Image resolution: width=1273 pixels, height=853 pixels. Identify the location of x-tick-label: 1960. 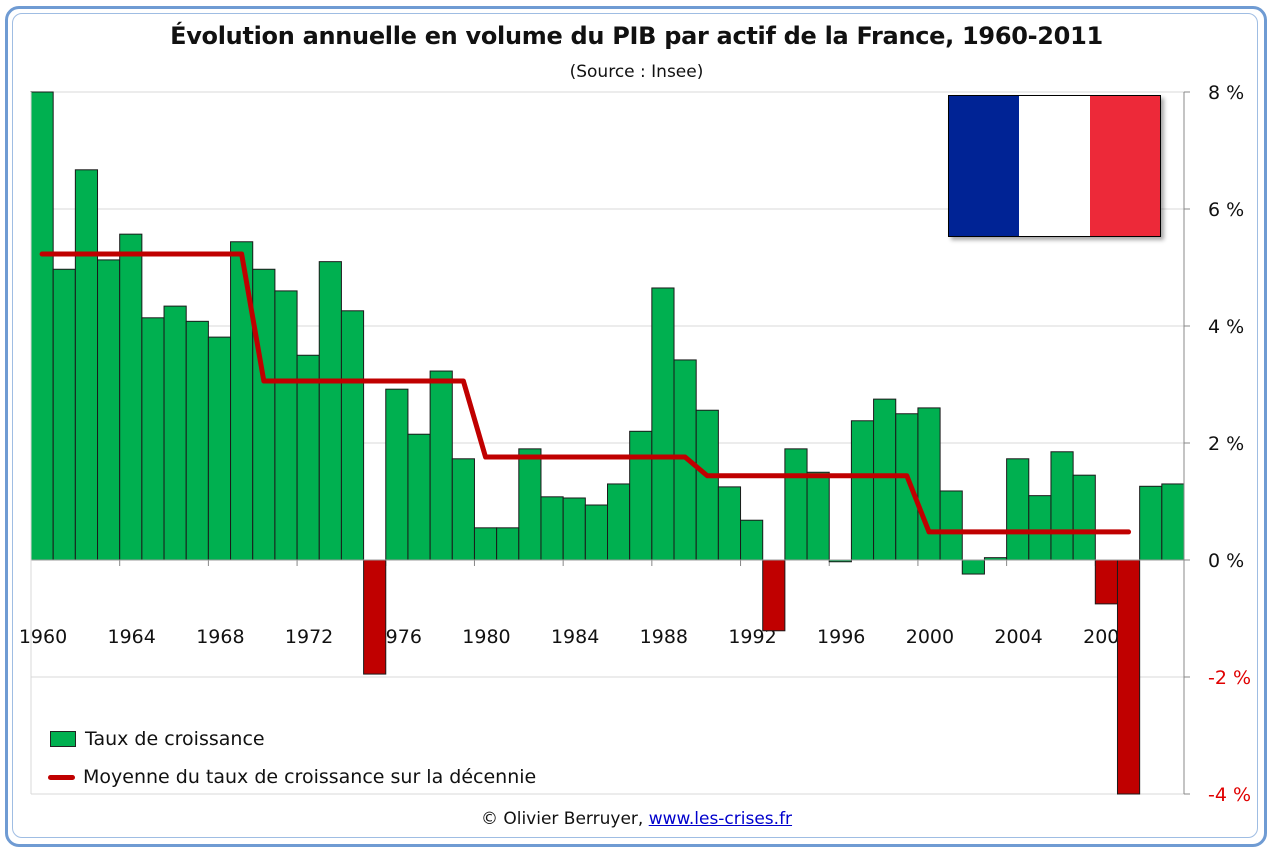
(43, 637).